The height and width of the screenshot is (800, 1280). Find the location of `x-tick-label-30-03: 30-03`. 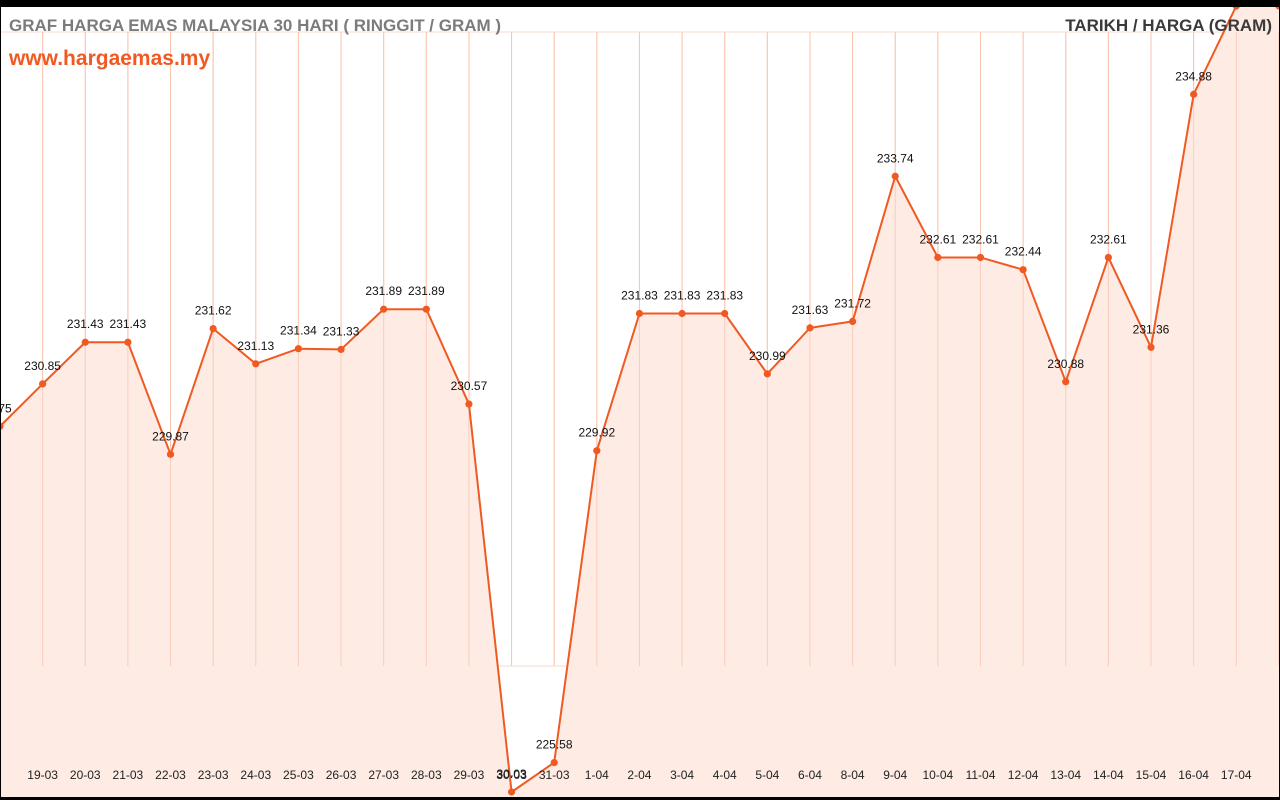

x-tick-label-30-03: 30-03 is located at coordinates (511, 775).